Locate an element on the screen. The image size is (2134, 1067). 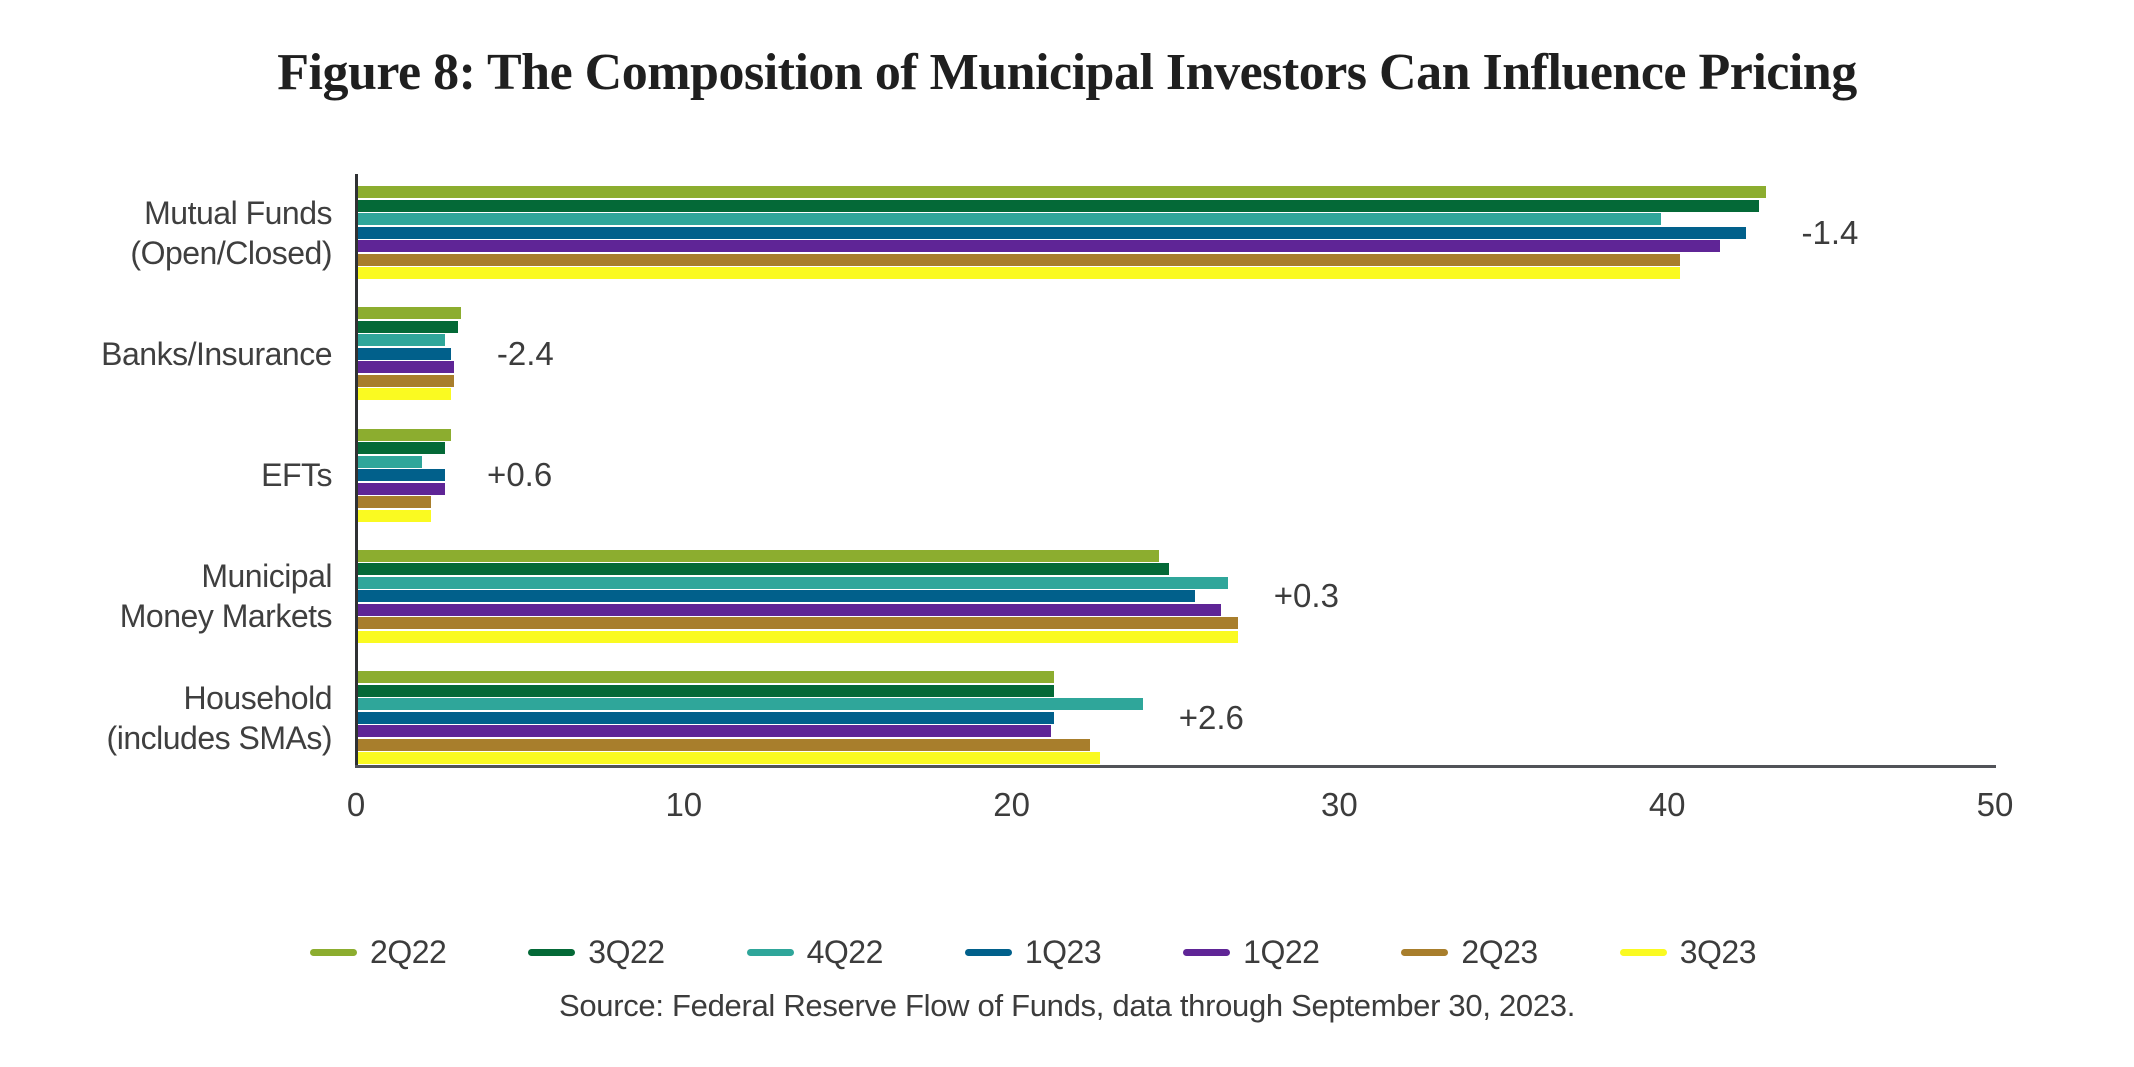
category-label: Mutual Funds (Open/Closed) is located at coordinates (166, 233).